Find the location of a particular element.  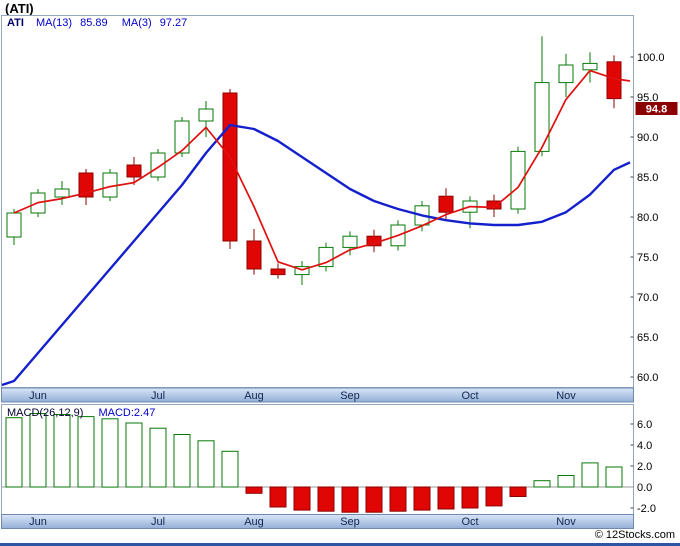

symbol-label: ATI is located at coordinates (15, 23).